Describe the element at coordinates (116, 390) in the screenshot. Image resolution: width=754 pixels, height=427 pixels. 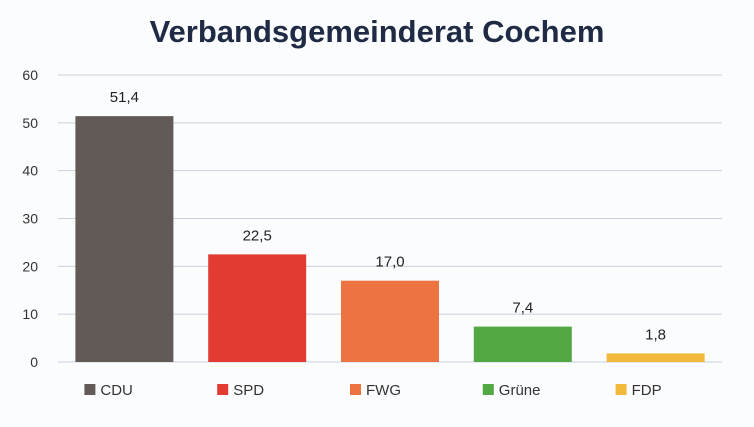
I see `legend-label: CDU` at that location.